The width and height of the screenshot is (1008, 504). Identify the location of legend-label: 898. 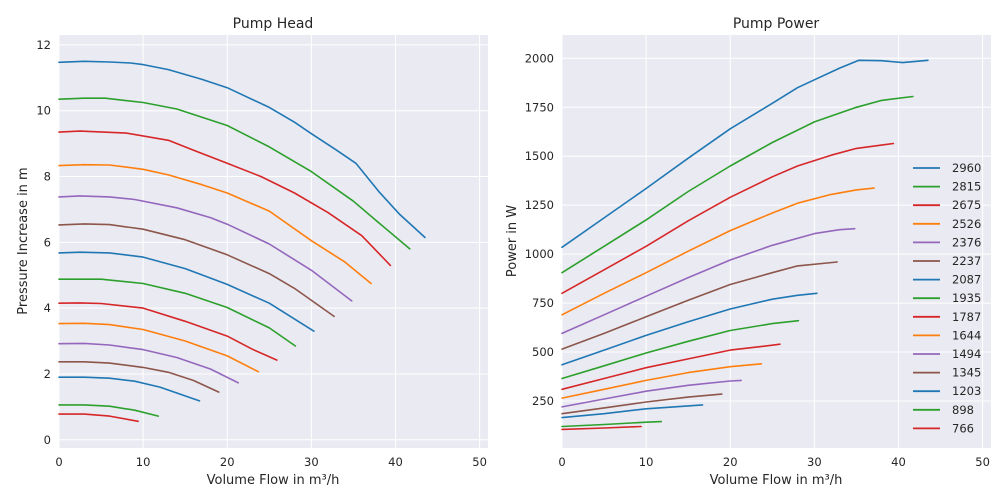
(963, 410).